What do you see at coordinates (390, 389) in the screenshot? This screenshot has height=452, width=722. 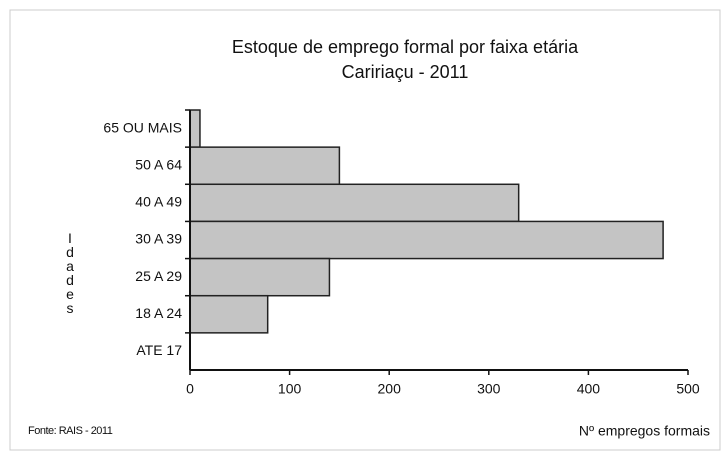 I see `x-tick-label: 200` at bounding box center [390, 389].